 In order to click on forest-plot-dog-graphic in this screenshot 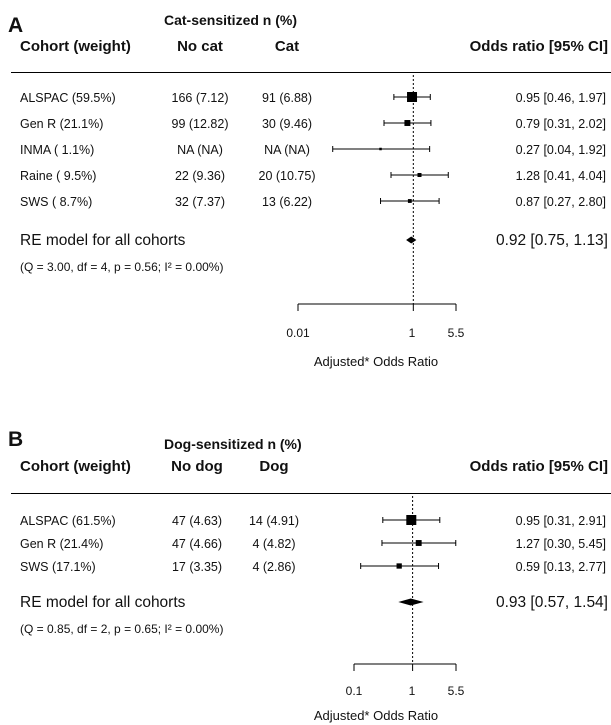, I will do `click(405, 583)`.